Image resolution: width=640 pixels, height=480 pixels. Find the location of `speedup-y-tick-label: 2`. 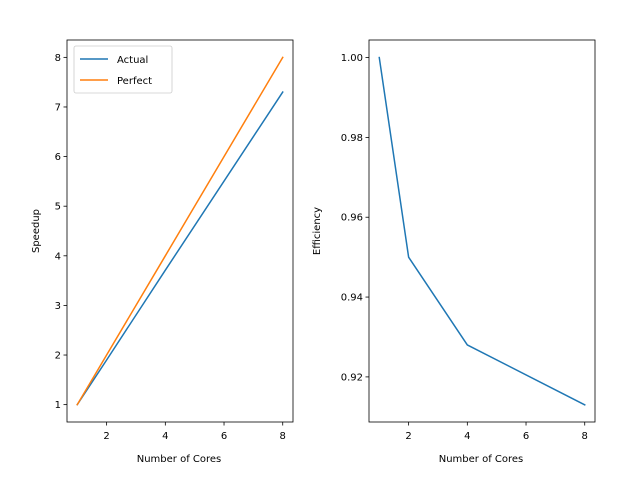

speedup-y-tick-label: 2 is located at coordinates (58, 356).